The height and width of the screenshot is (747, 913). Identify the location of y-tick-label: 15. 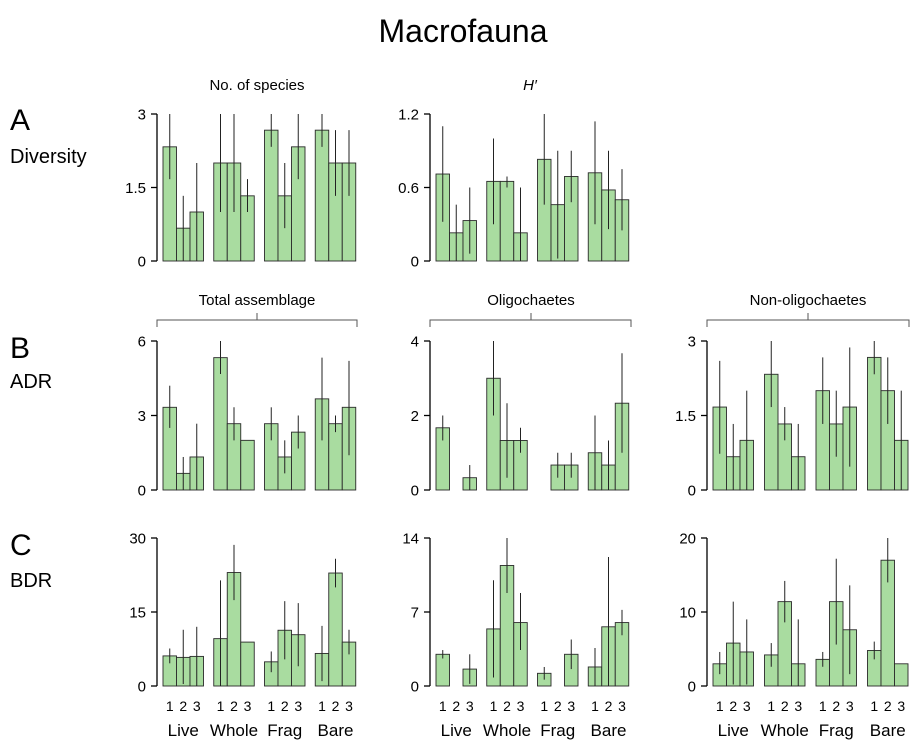
(137, 613).